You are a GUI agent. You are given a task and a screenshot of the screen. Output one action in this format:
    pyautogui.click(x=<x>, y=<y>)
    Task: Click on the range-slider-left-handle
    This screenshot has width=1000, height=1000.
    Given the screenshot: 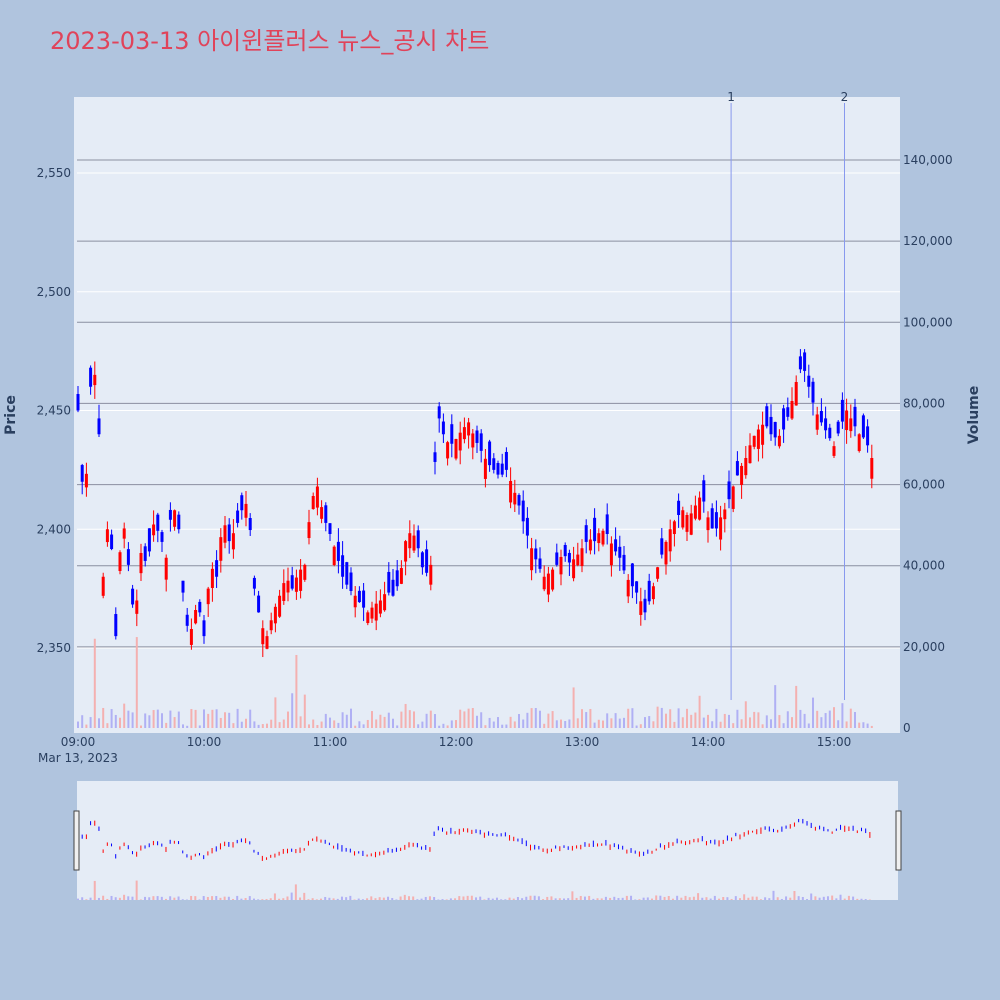 What is the action you would take?
    pyautogui.click(x=76, y=840)
    